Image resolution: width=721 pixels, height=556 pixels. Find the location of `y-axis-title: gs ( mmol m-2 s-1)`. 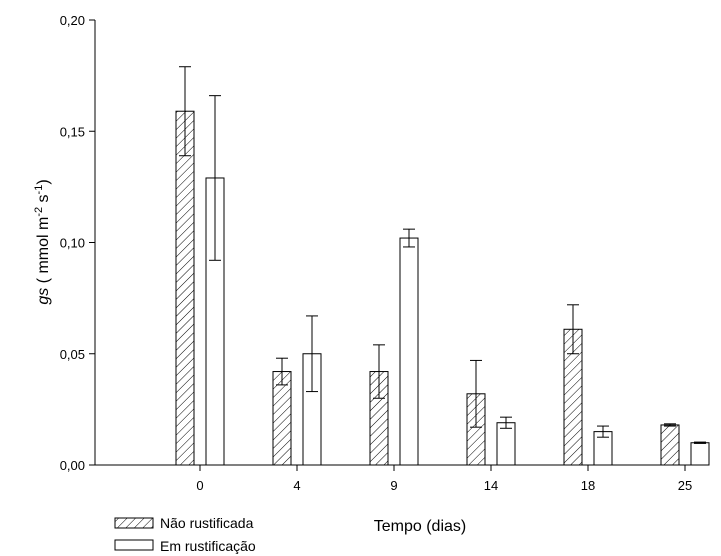

y-axis-title: gs ( mmol m-2 s-1) is located at coordinates (42, 241).